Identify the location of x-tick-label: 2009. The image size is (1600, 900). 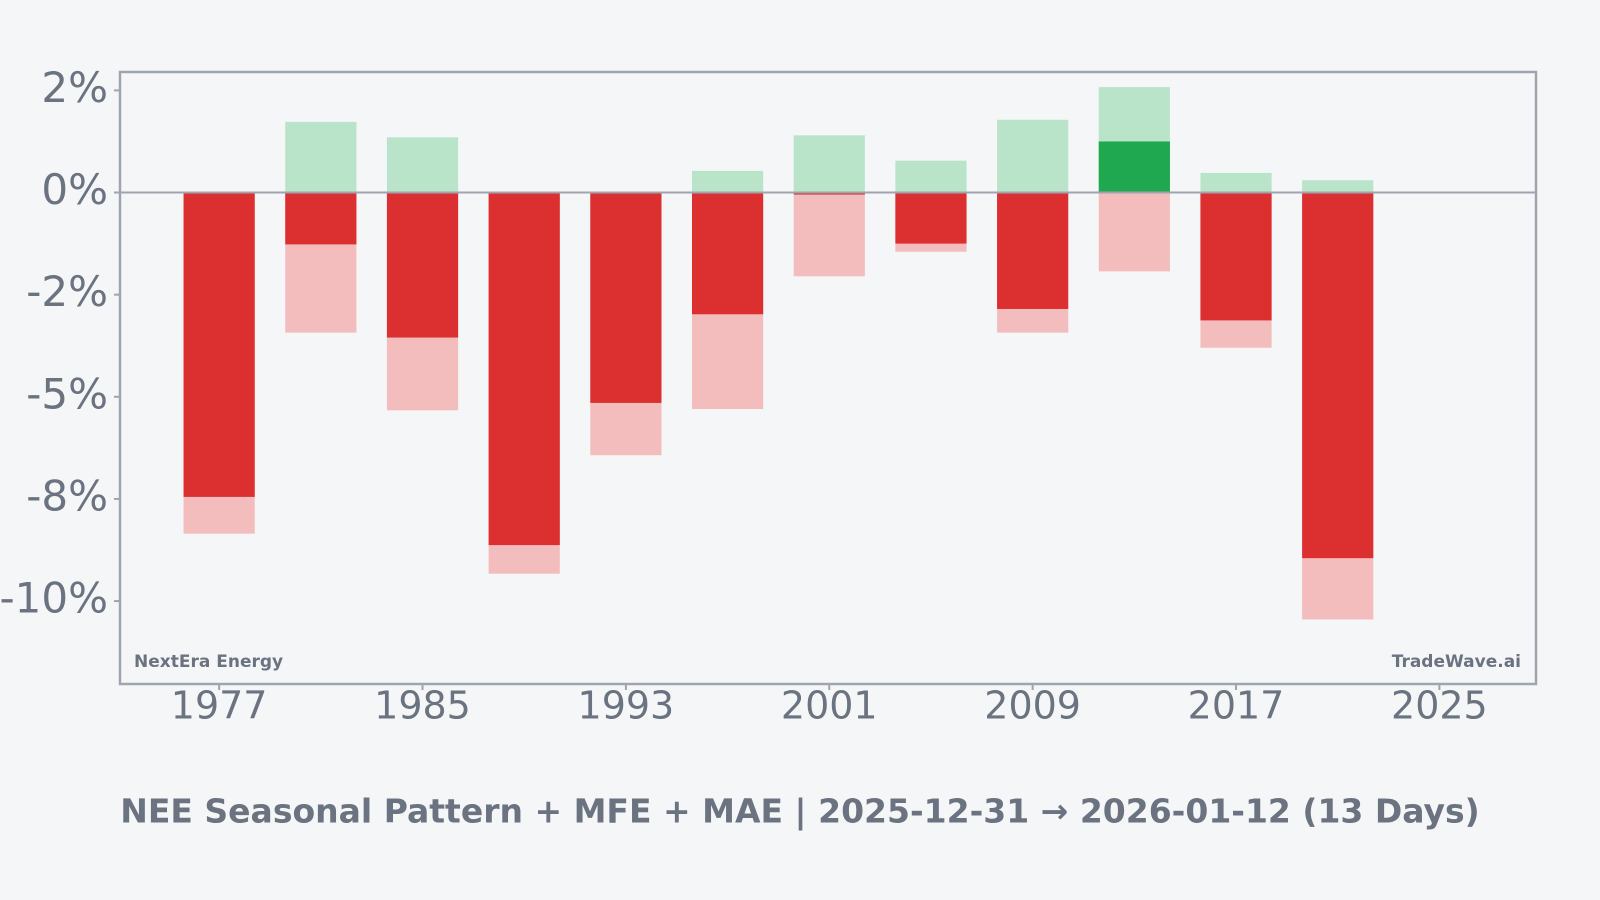
(1032, 706).